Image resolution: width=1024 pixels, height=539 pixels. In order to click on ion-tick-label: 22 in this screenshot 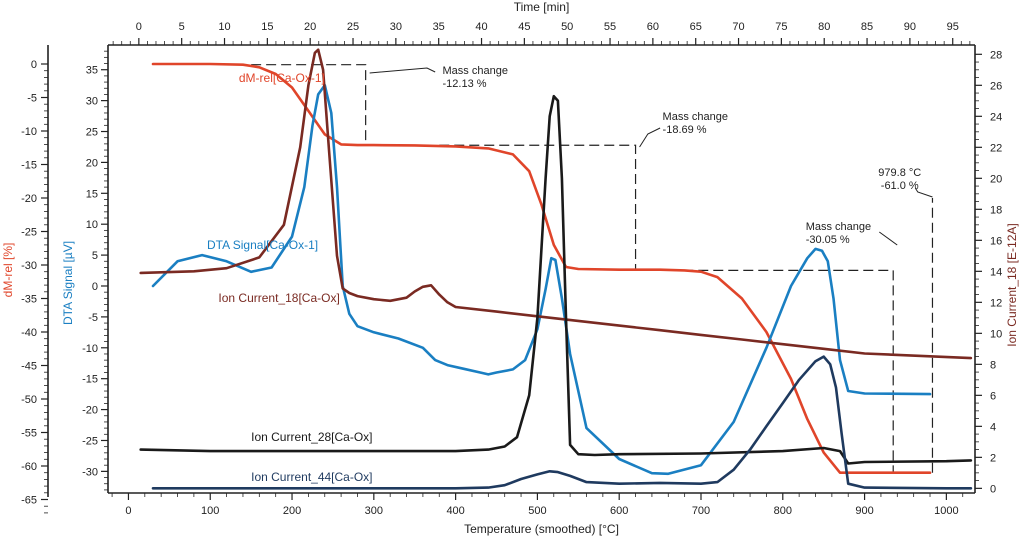, I will do `click(996, 148)`.